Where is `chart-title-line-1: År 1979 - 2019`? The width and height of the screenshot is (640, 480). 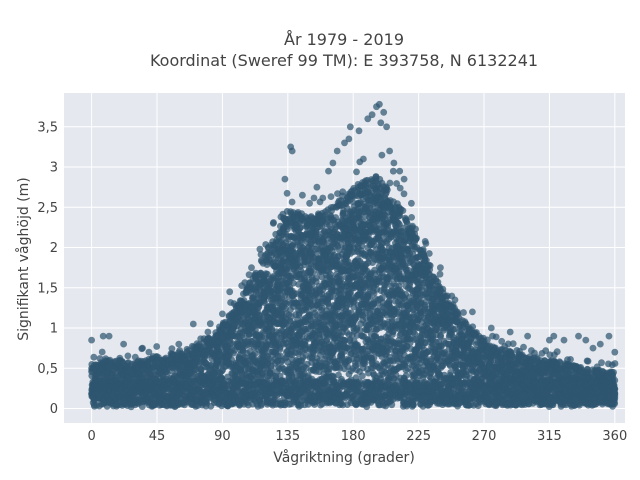
chart-title-line-1: År 1979 - 2019 is located at coordinates (344, 39).